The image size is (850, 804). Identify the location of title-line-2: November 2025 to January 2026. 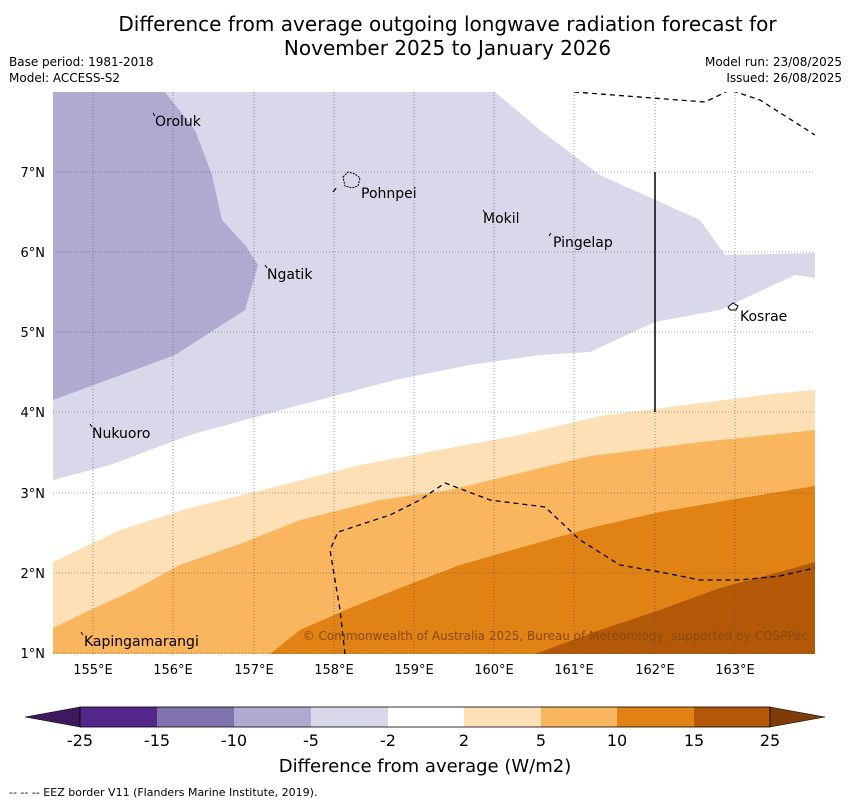
(447, 48).